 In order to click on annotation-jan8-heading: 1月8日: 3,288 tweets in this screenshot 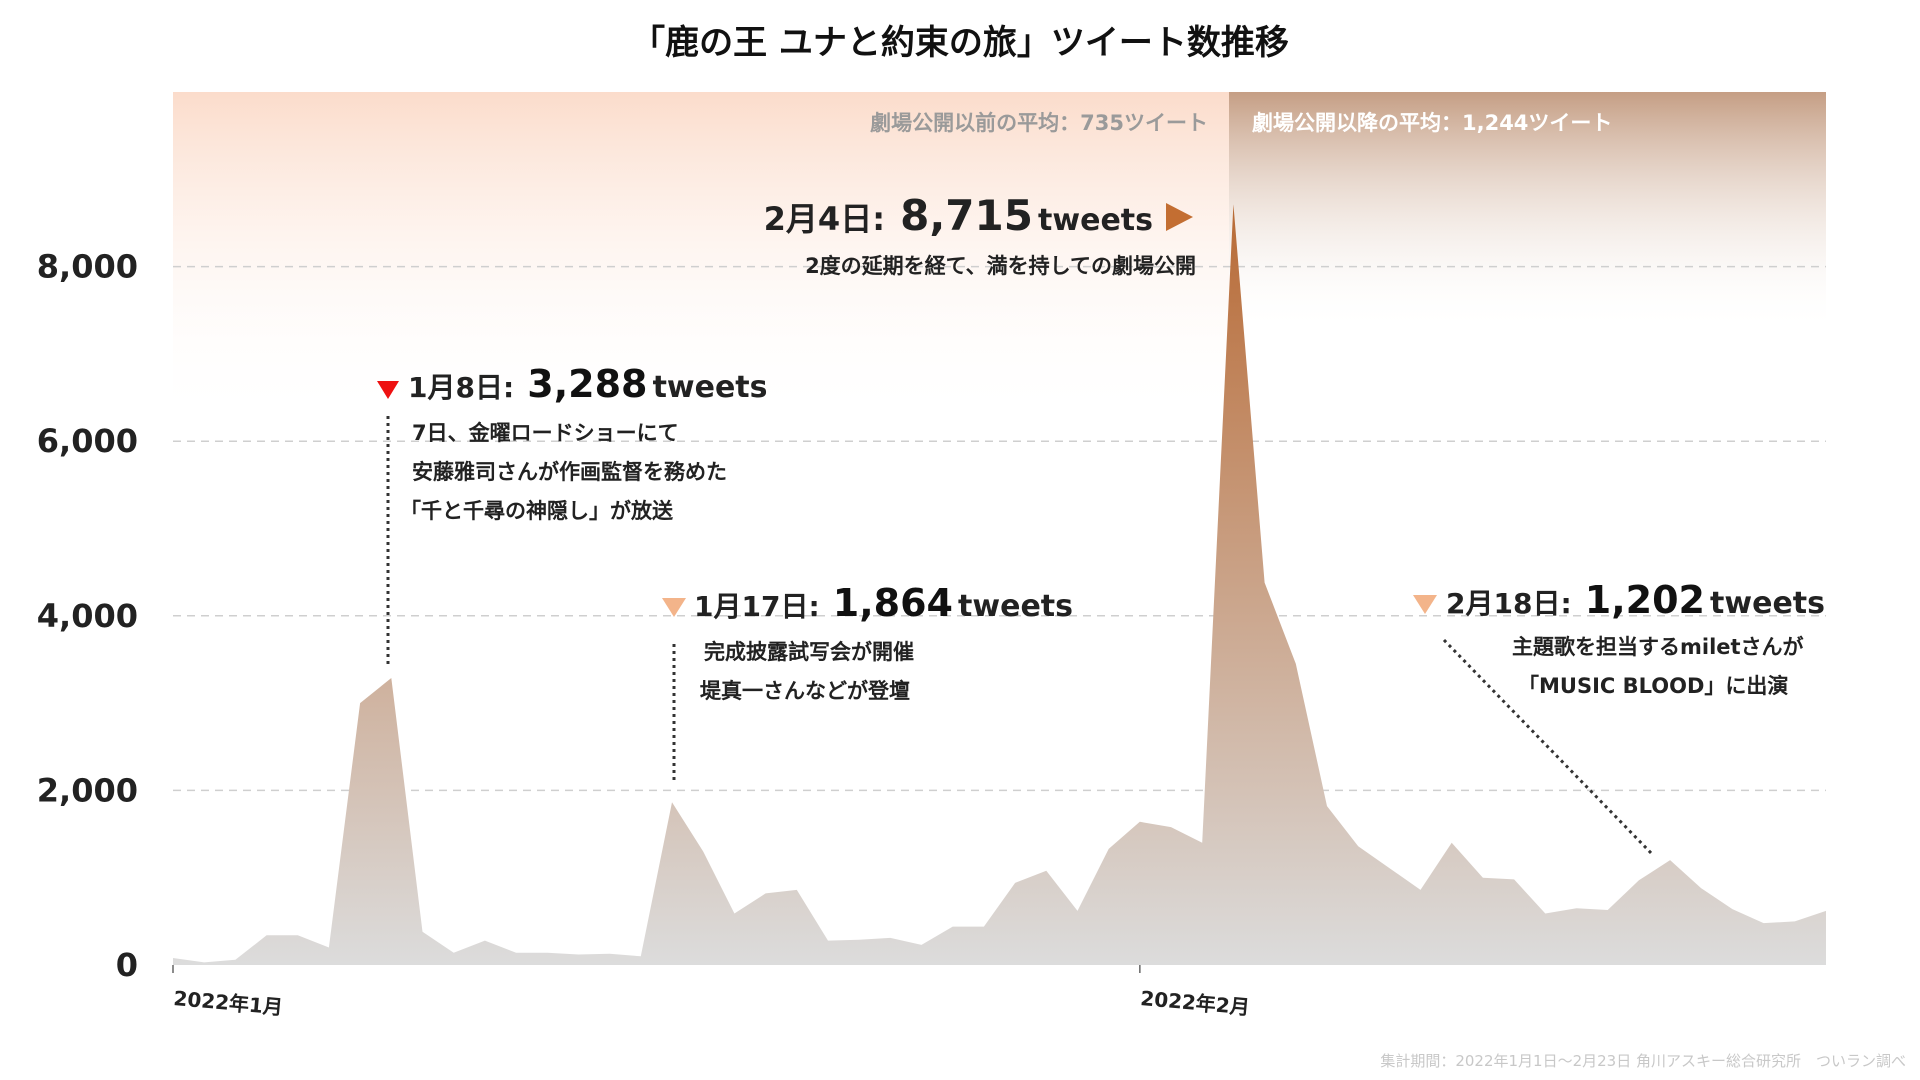, I will do `click(588, 384)`.